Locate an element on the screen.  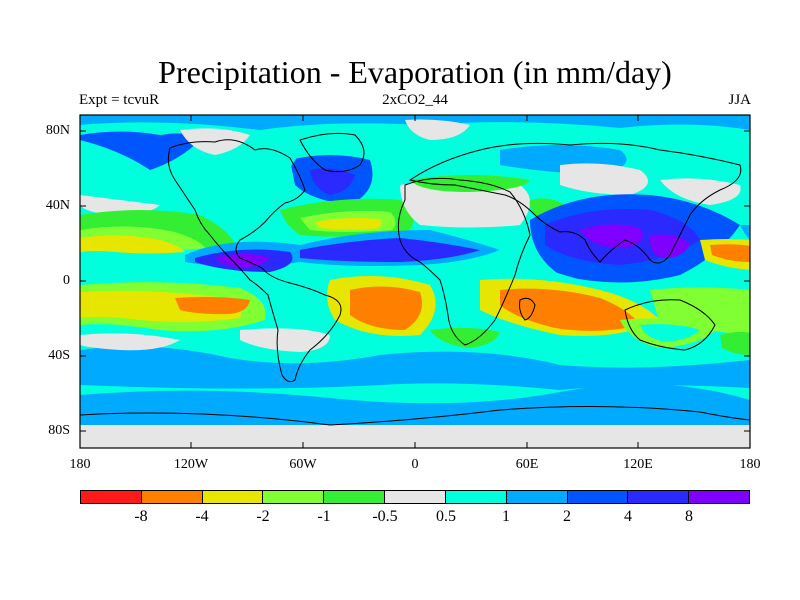
colorbar-label: -0.5 is located at coordinates (385, 516).